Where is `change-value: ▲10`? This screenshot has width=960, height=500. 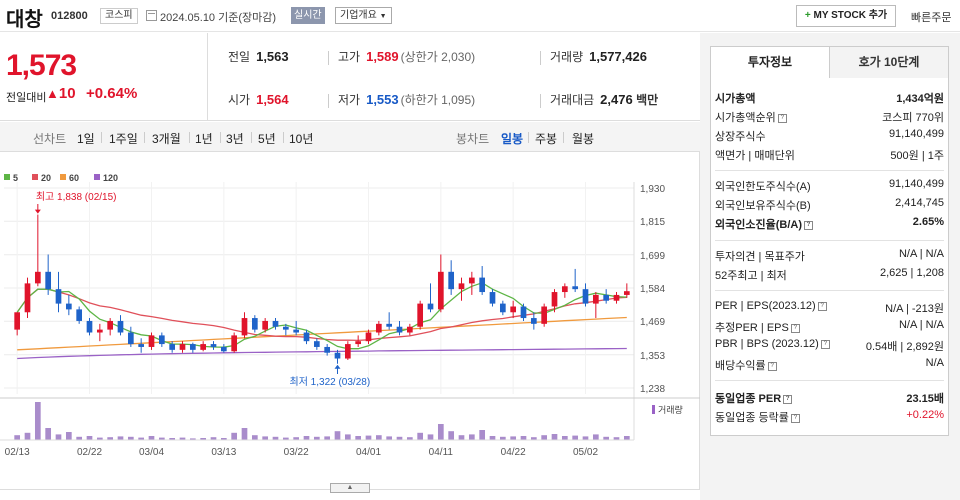
change-value: ▲10 is located at coordinates (61, 93).